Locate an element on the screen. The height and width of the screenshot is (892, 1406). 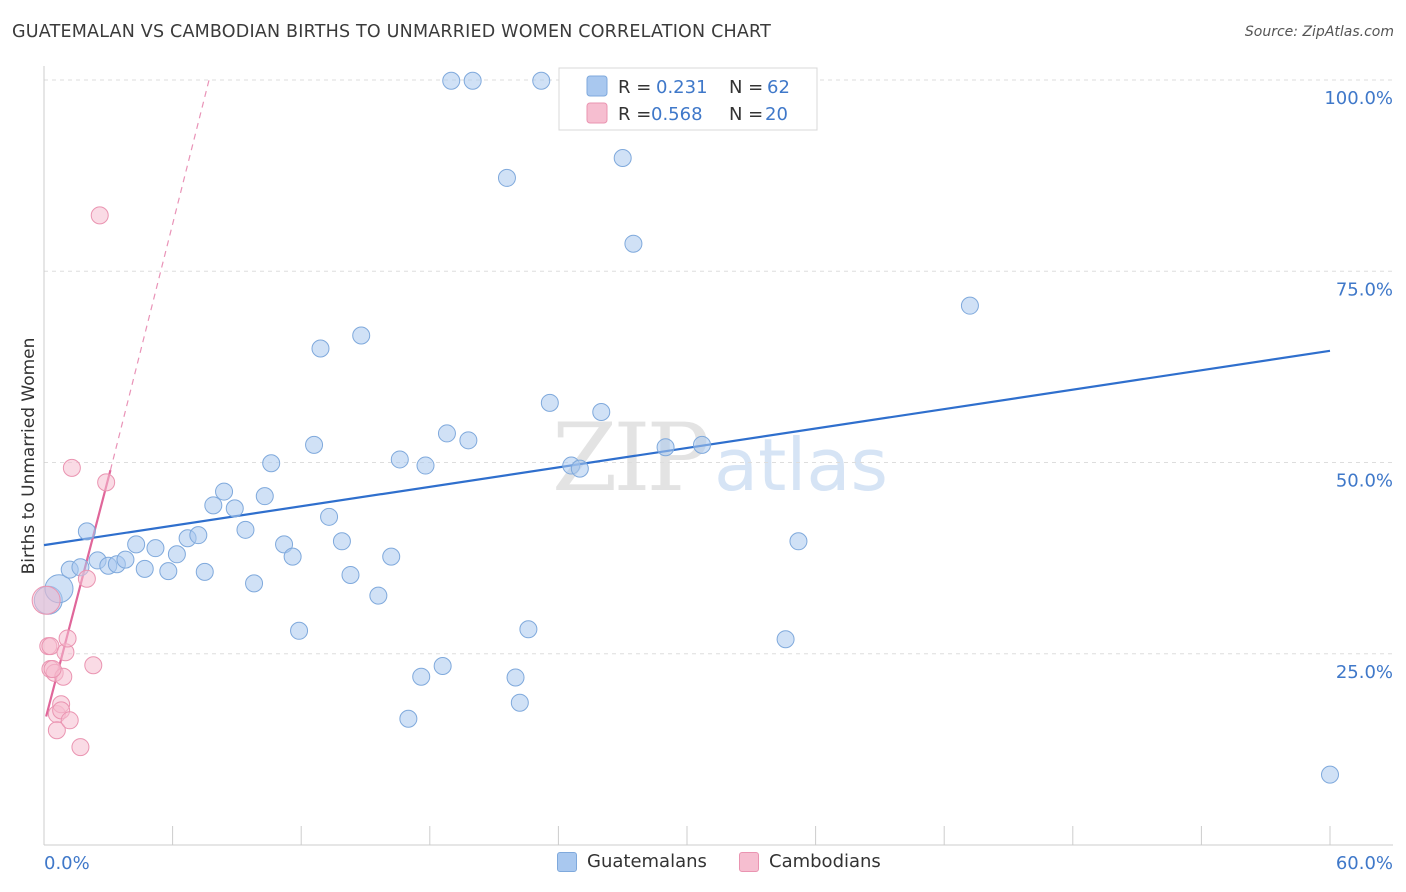
legend-swatch-cambodians is located at coordinates (749, 861).